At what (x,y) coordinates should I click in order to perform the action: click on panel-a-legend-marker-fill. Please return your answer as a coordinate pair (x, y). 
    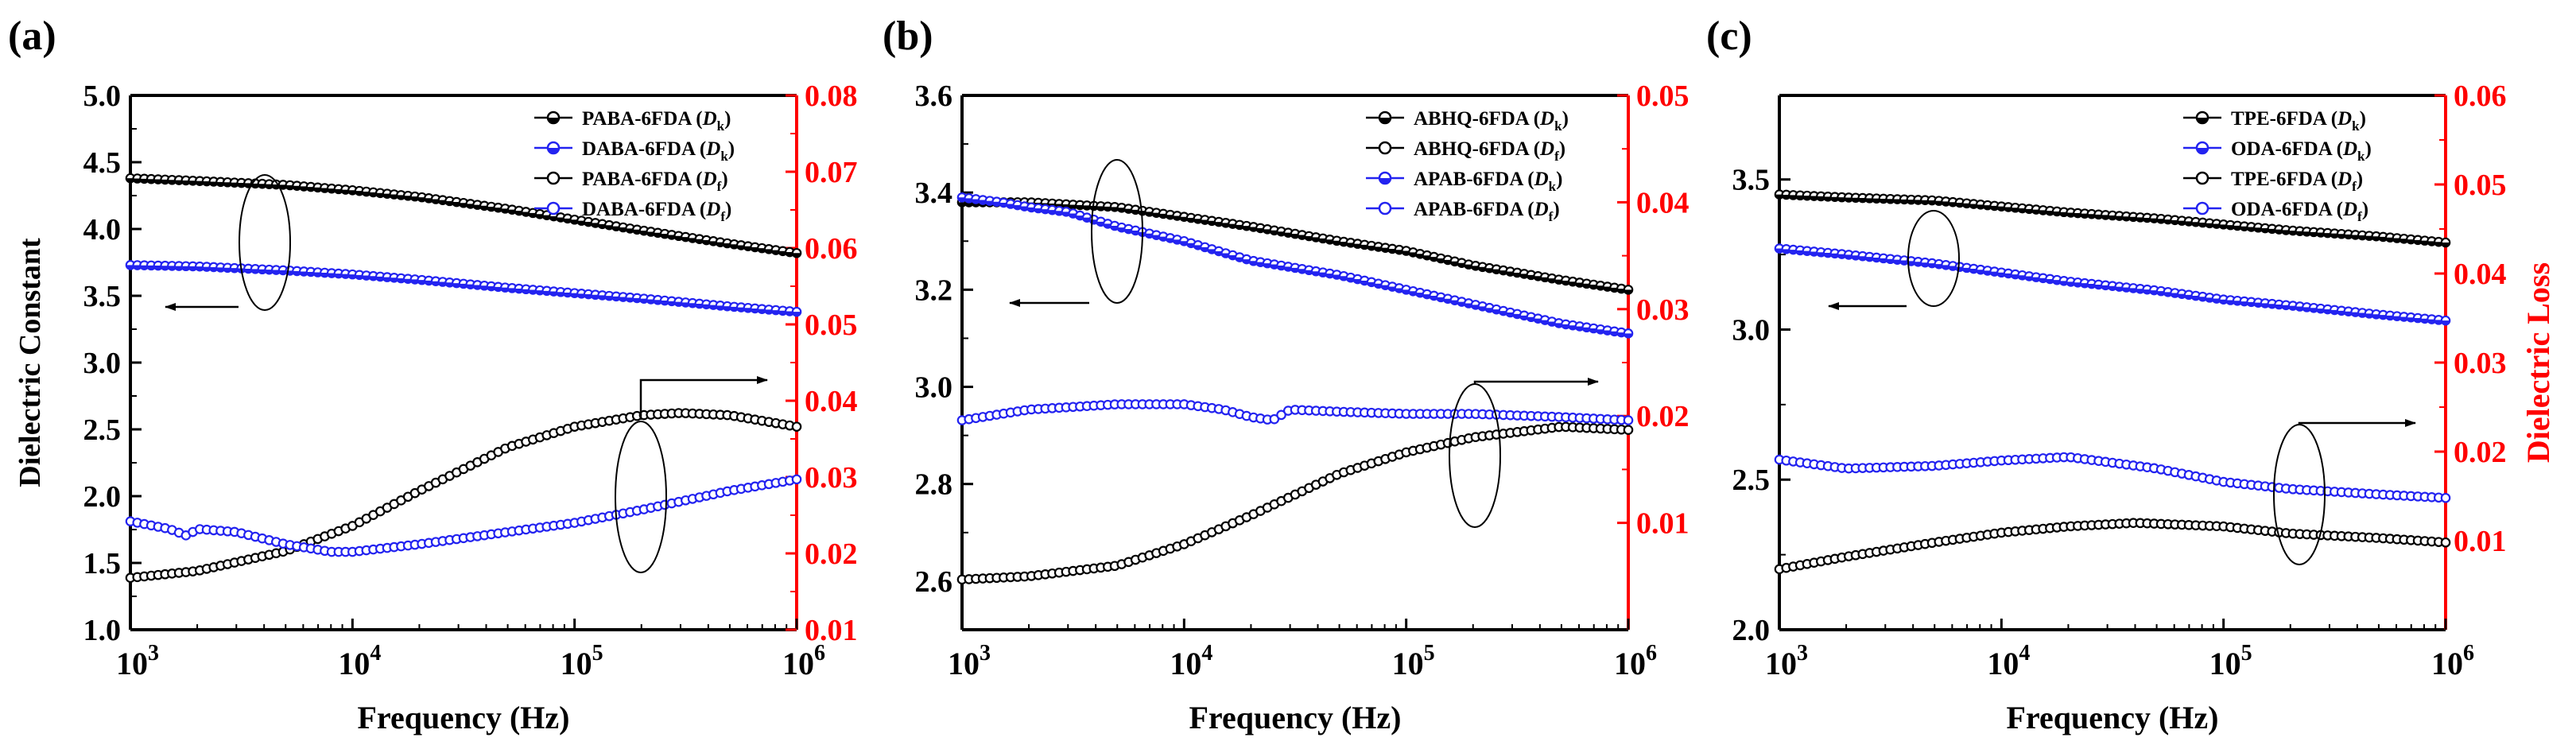
    Looking at the image, I should click on (553, 121).